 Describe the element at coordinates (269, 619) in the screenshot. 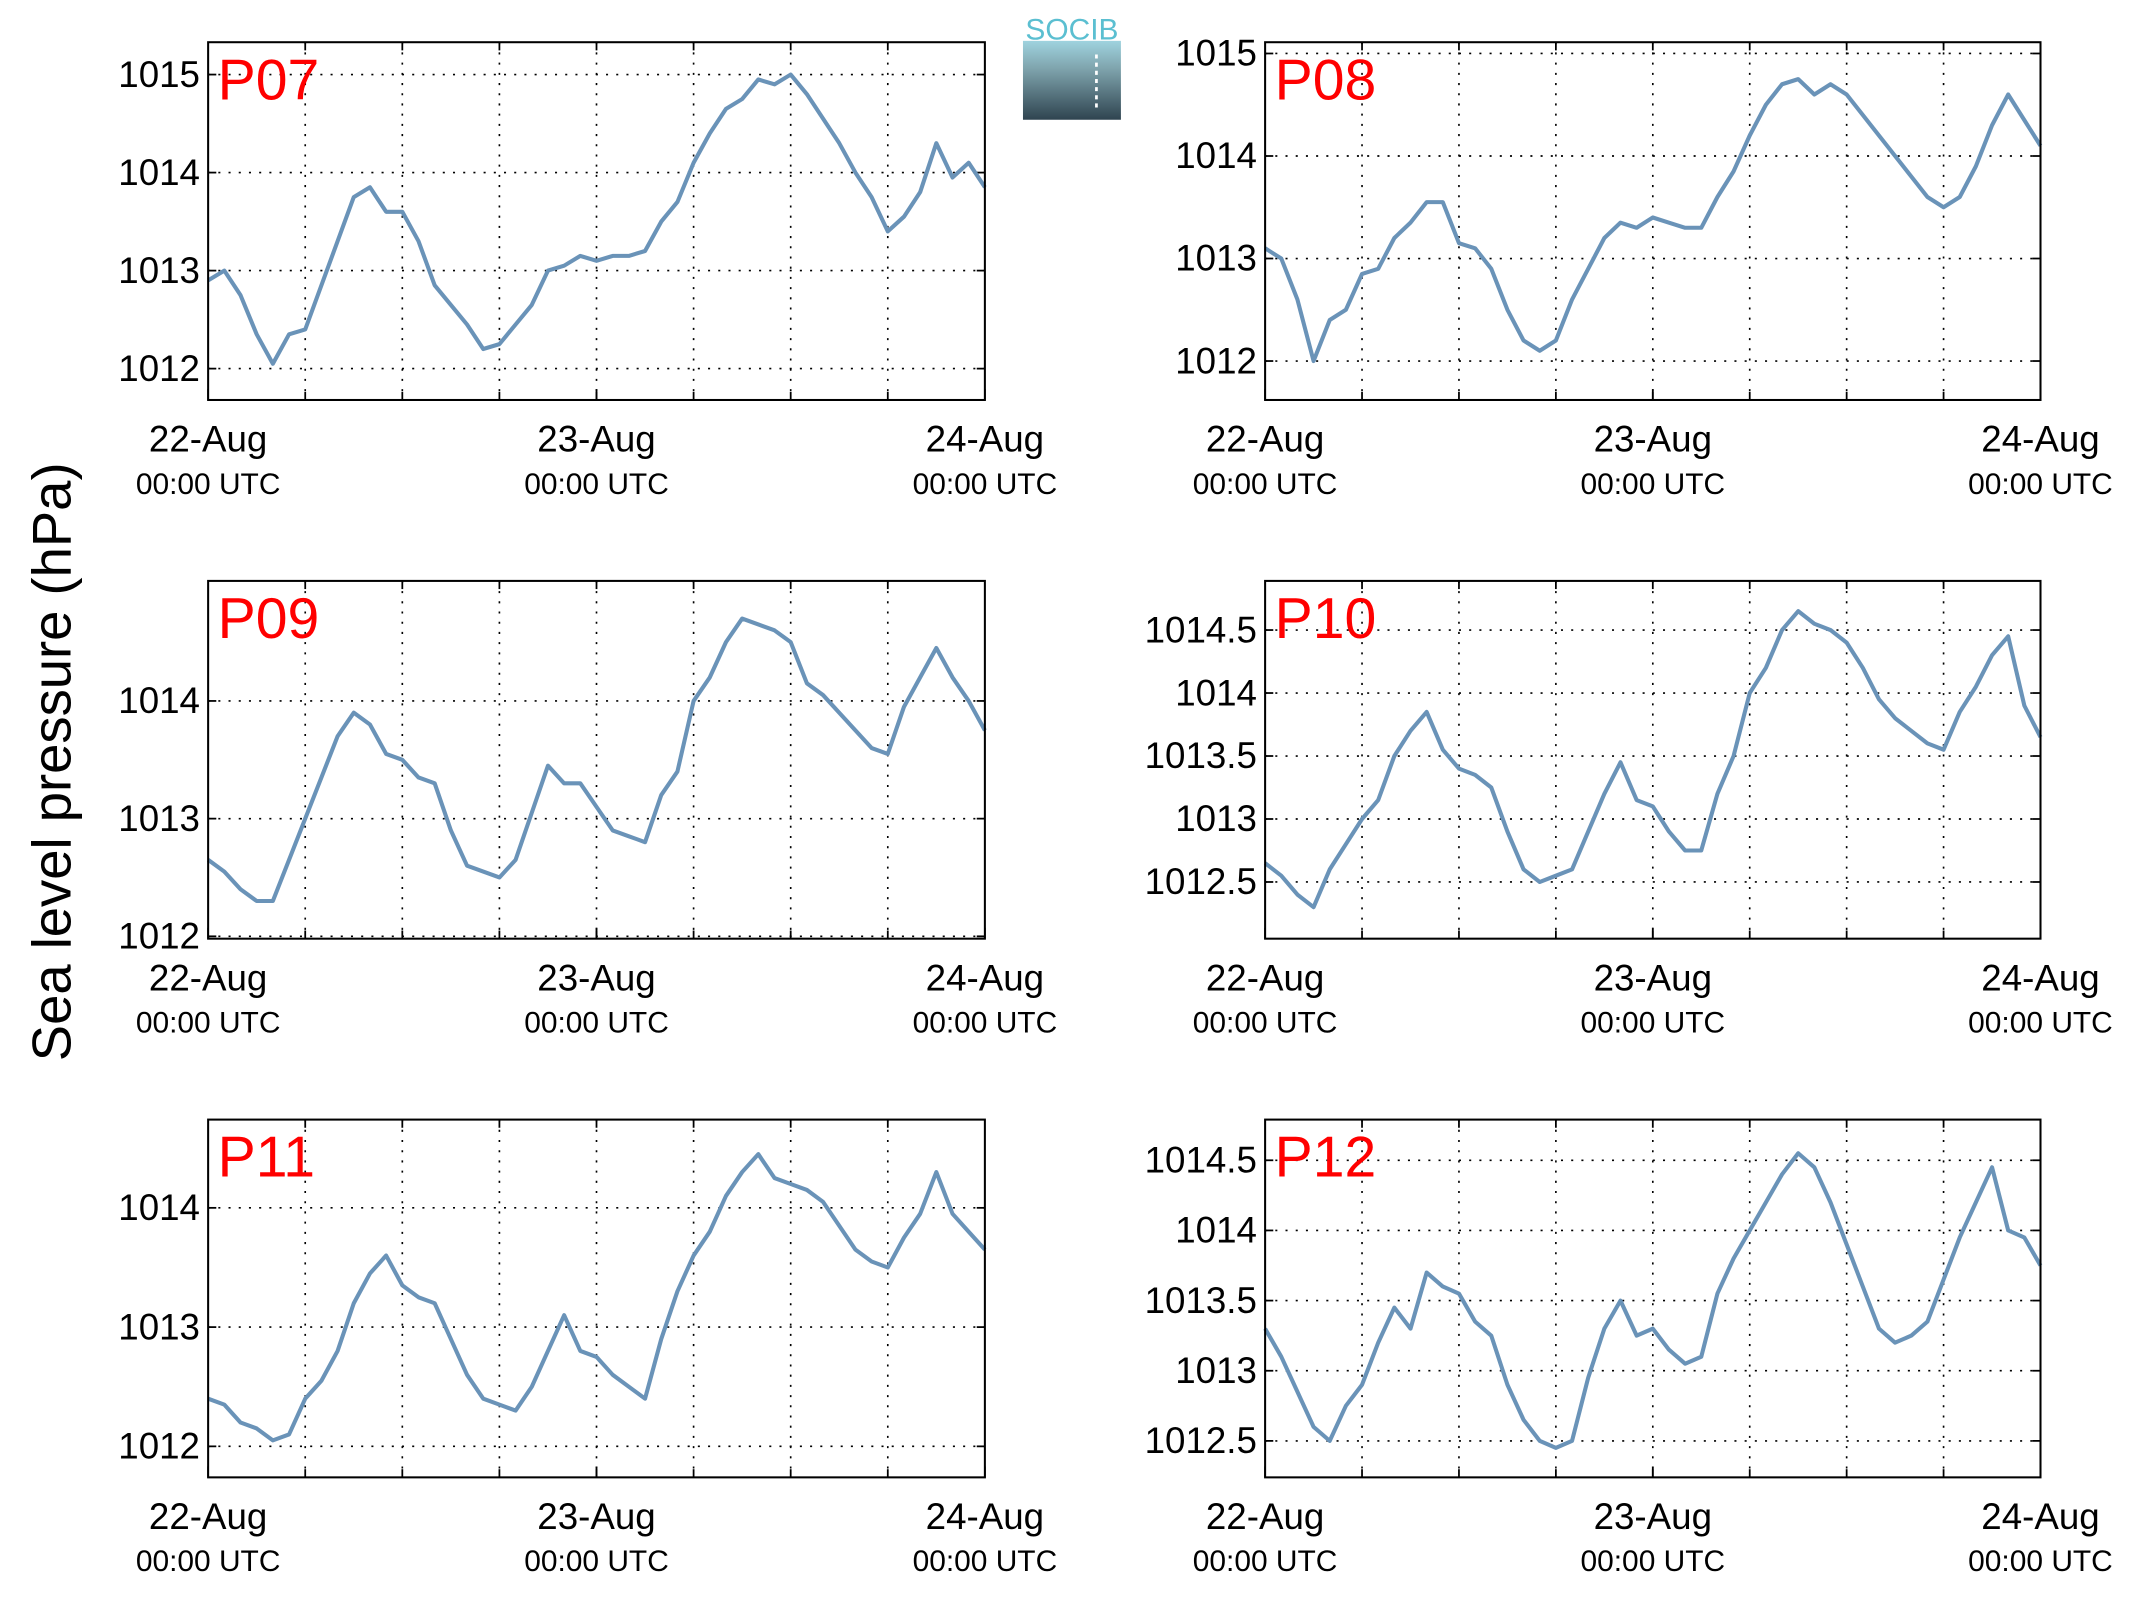

I see `panel-title: P09` at that location.